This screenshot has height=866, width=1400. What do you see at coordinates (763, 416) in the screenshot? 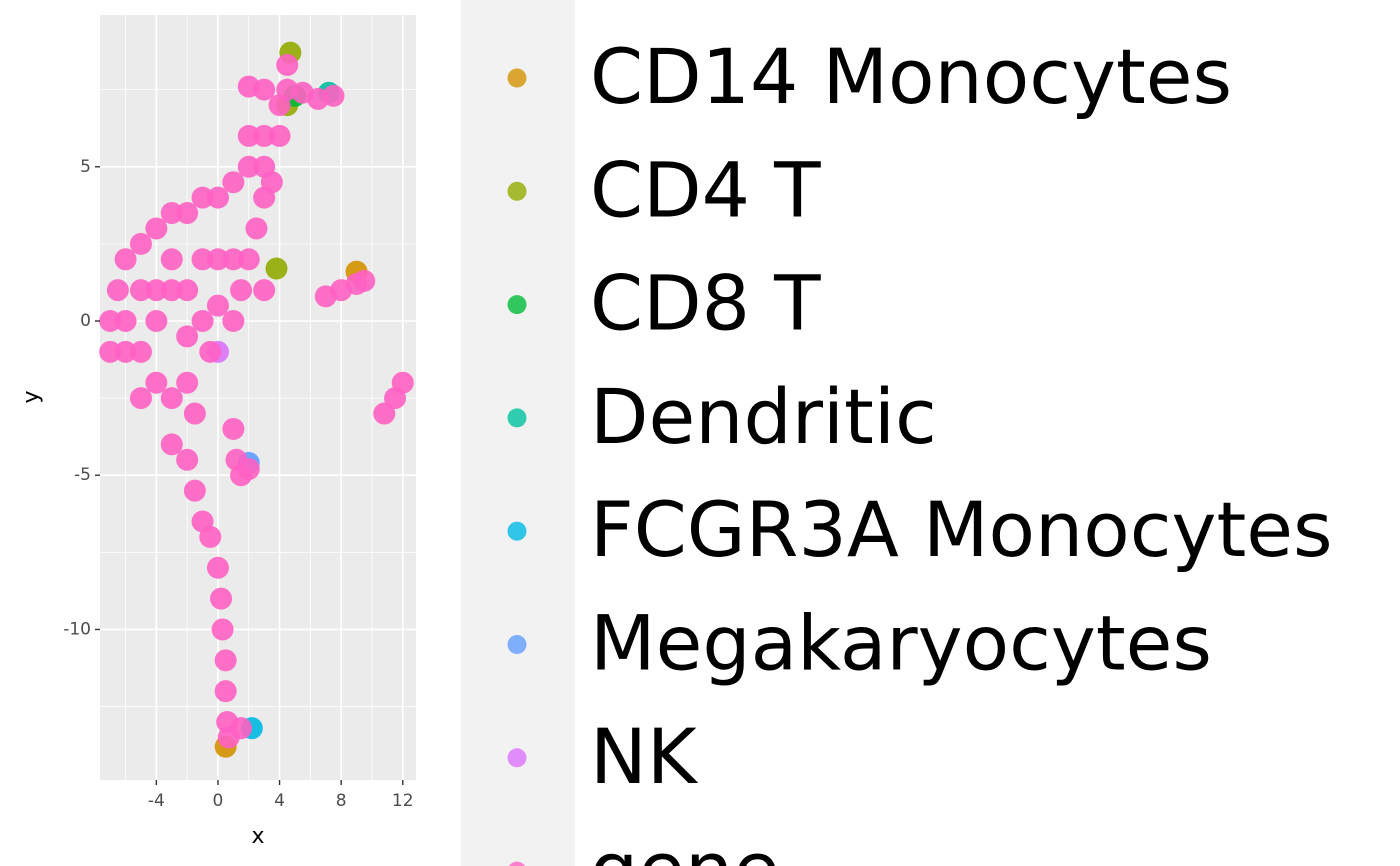
I see `legend-label: Dendritic` at bounding box center [763, 416].